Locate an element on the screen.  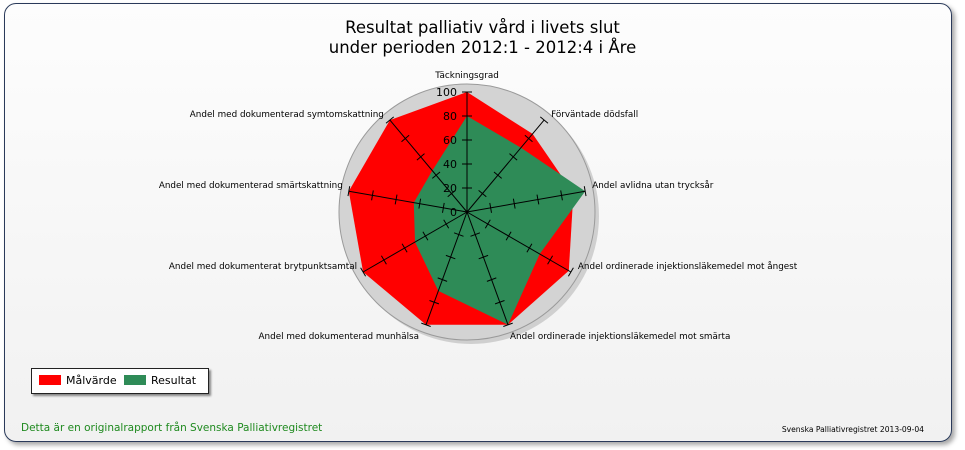
radial-tick-label: 60 is located at coordinates (450, 140).